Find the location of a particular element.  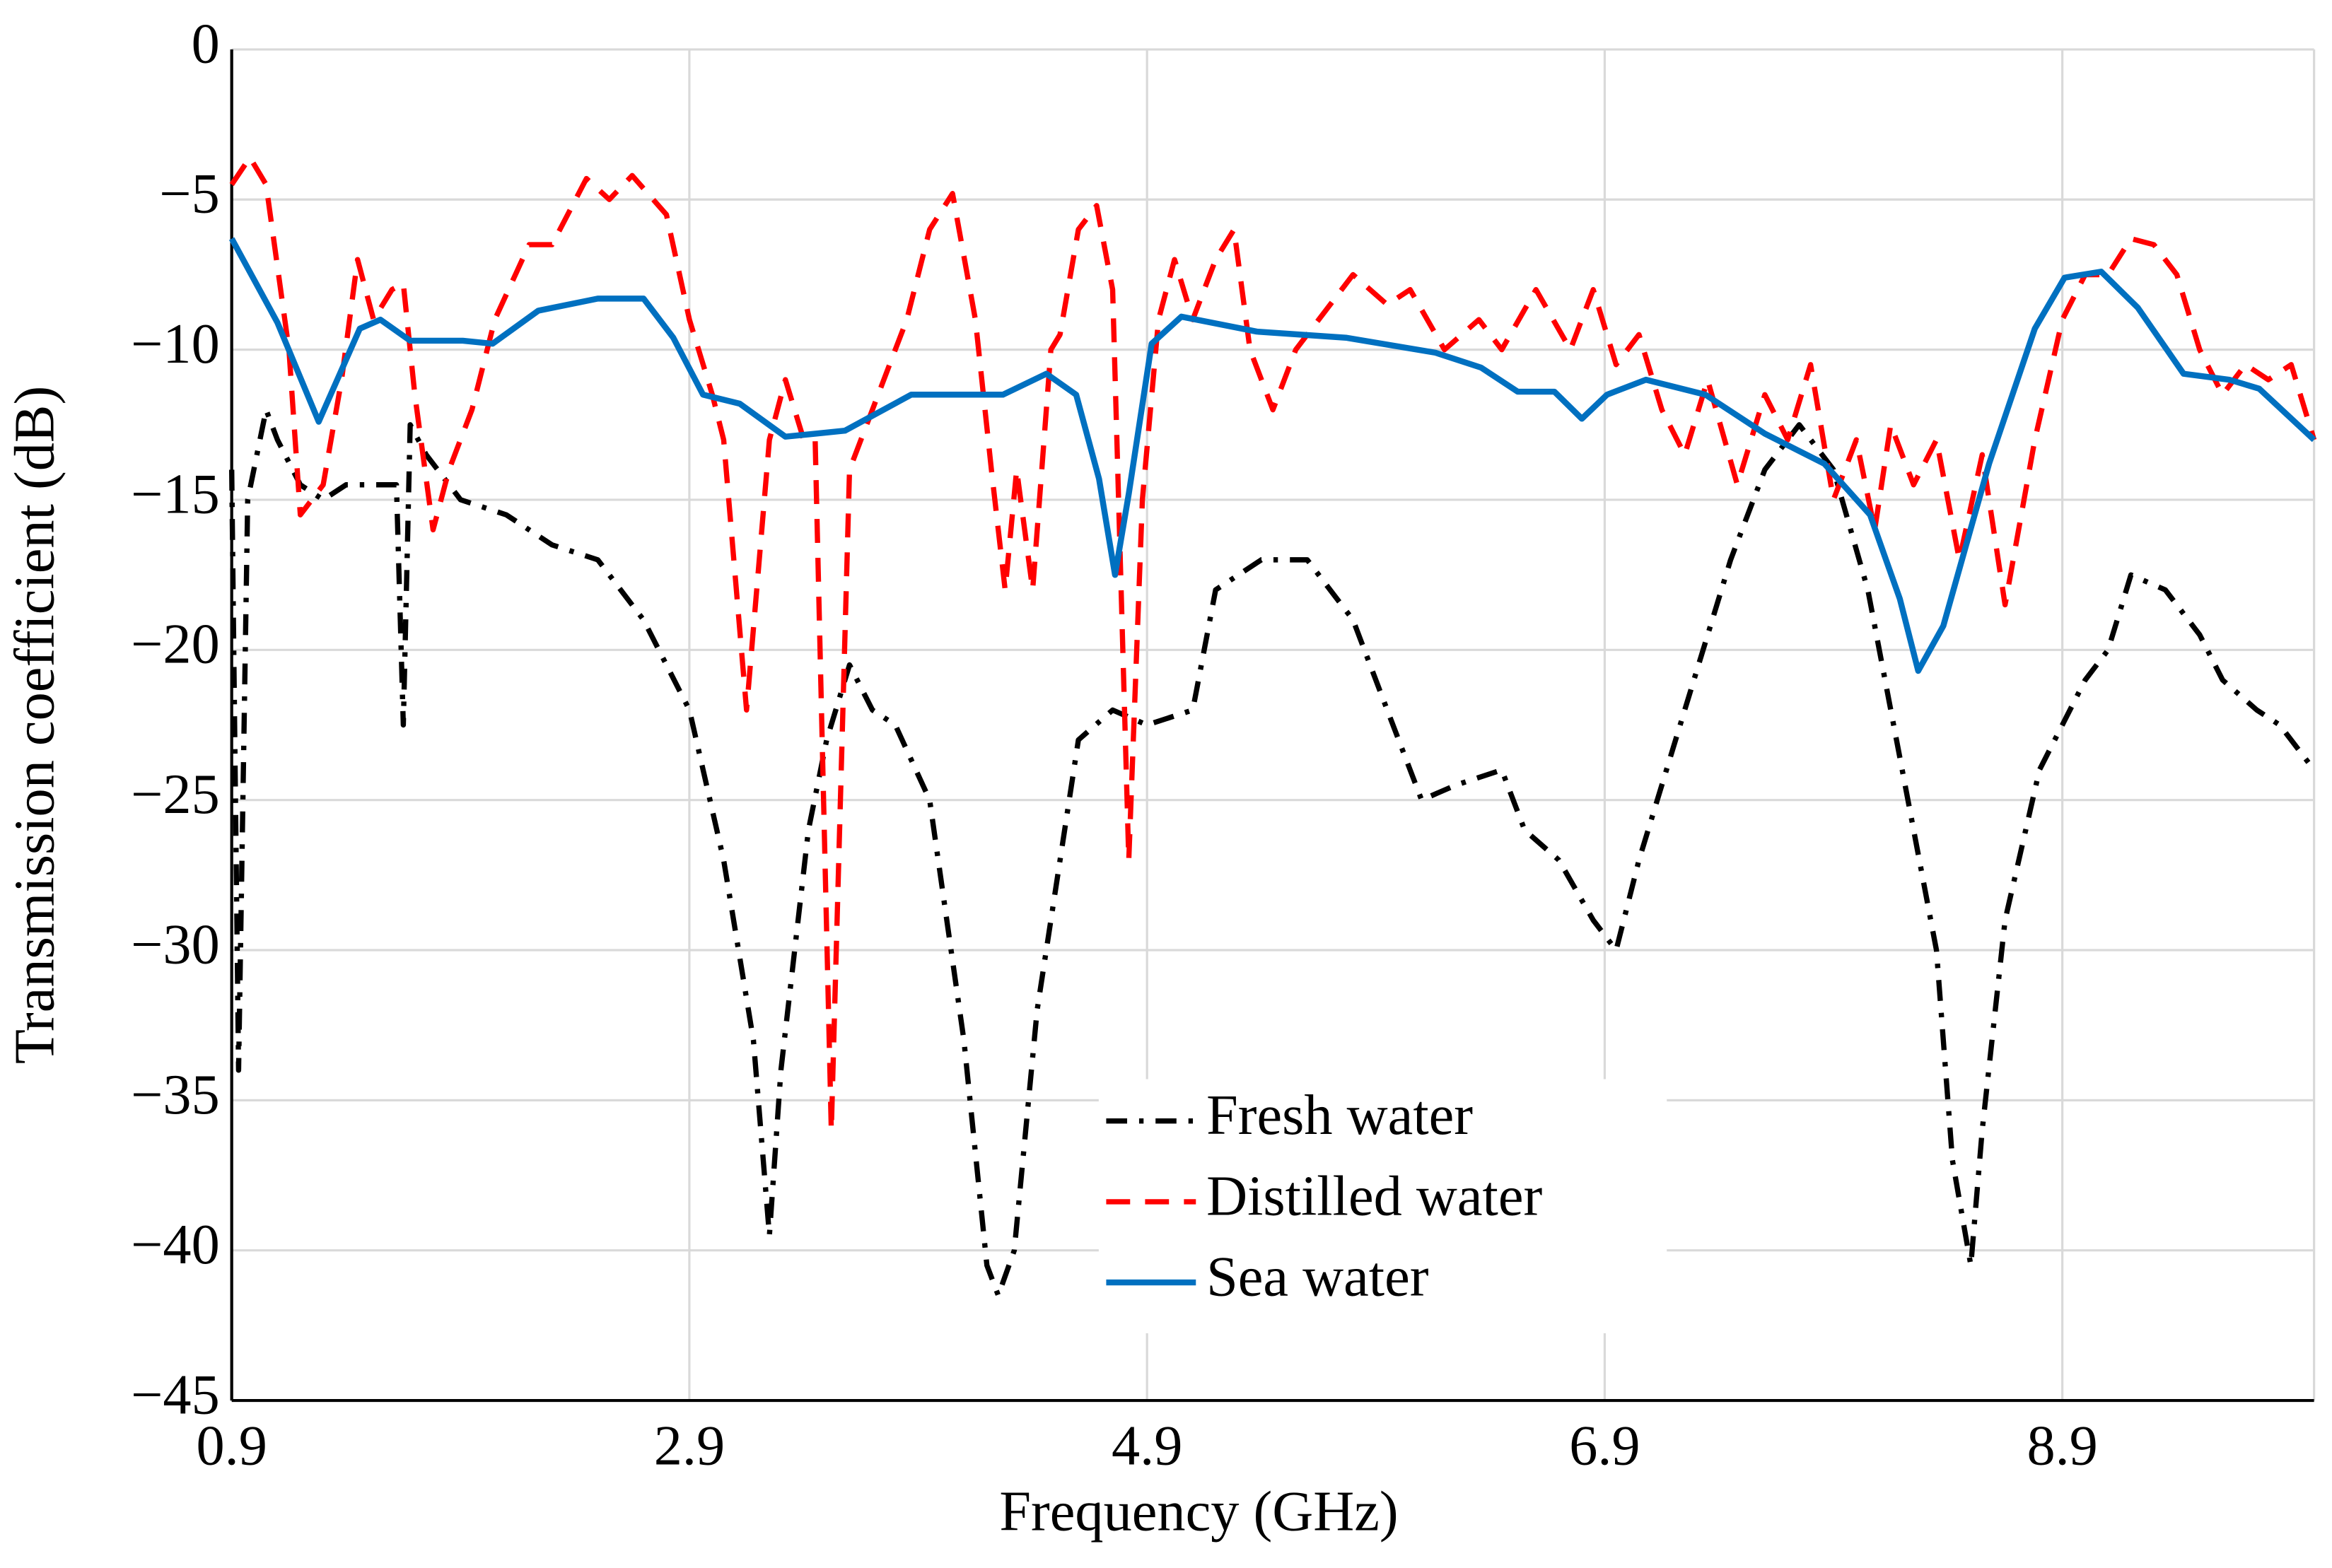

y-tick-label: −10 is located at coordinates (176, 343).